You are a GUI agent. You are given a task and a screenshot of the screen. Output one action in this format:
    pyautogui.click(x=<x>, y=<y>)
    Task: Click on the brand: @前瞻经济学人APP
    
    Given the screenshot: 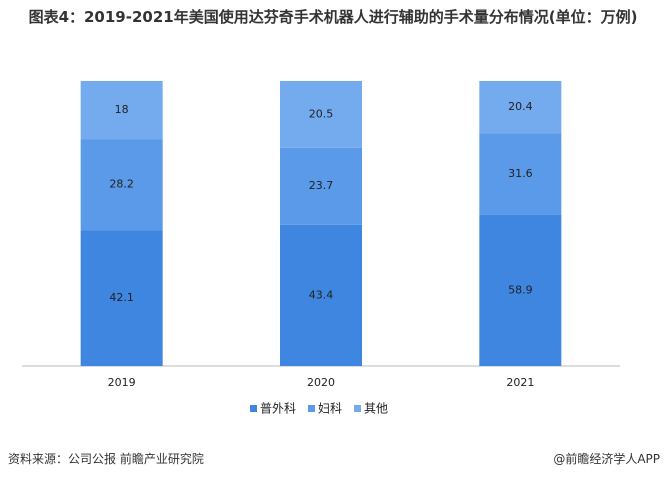 What is the action you would take?
    pyautogui.click(x=606, y=459)
    